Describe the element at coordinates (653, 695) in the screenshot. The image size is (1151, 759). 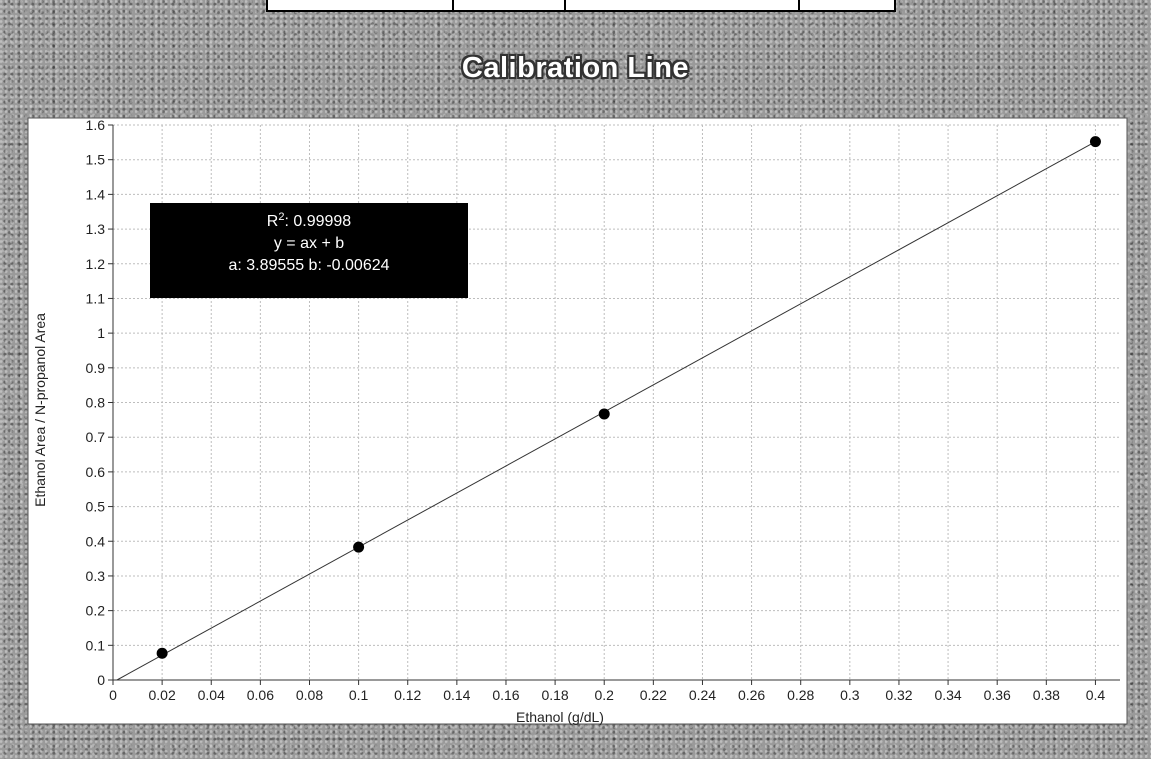
I see `x-tick-label: 0.22` at that location.